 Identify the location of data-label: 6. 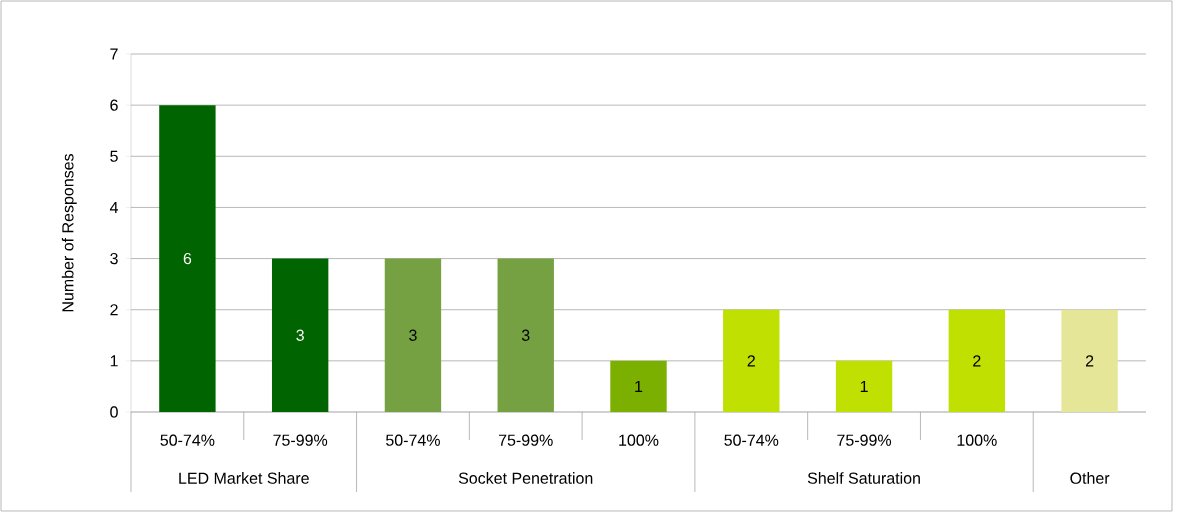
(187, 258).